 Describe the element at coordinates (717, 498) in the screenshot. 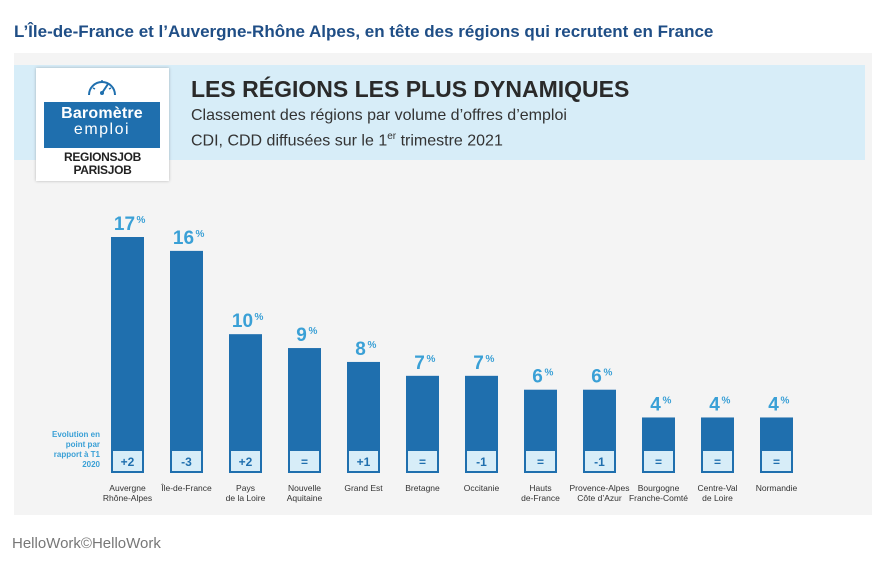

I see `category-label: de Loire` at that location.